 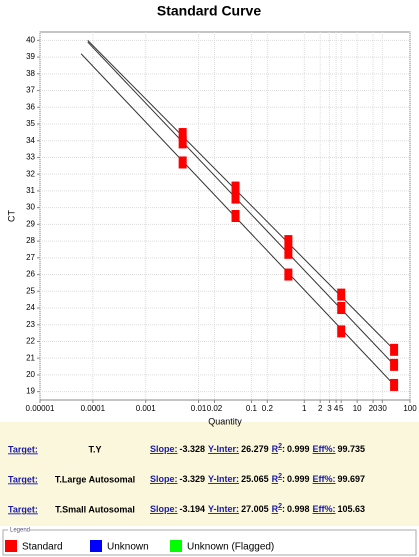 What do you see at coordinates (30, 56) in the screenshot?
I see `y-tick-label: 39` at bounding box center [30, 56].